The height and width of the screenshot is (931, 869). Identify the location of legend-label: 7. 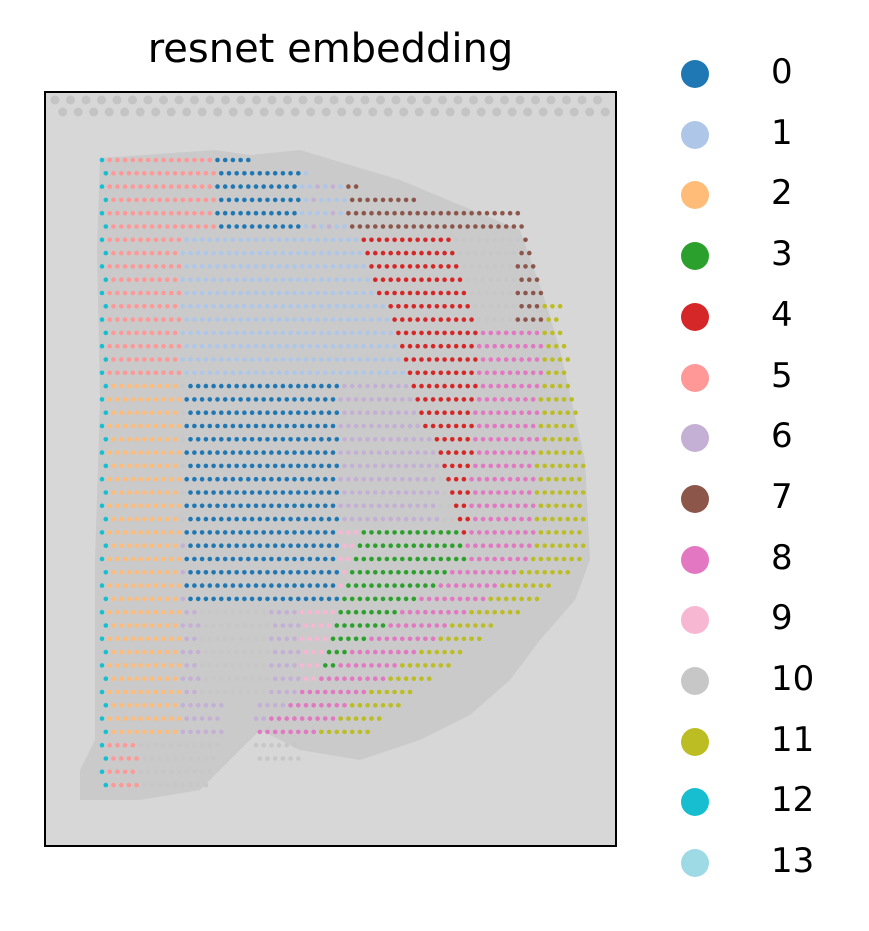
(782, 496).